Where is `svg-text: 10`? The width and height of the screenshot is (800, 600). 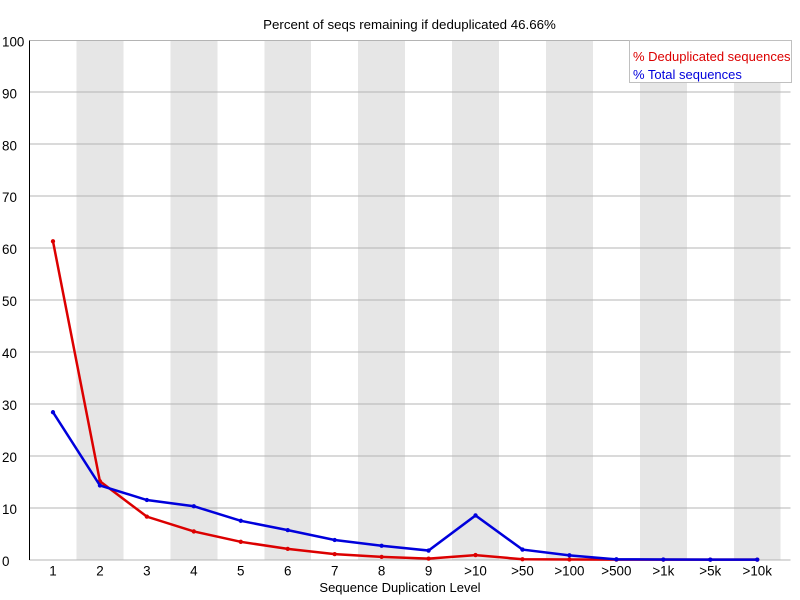 svg-text: 10 is located at coordinates (9, 509).